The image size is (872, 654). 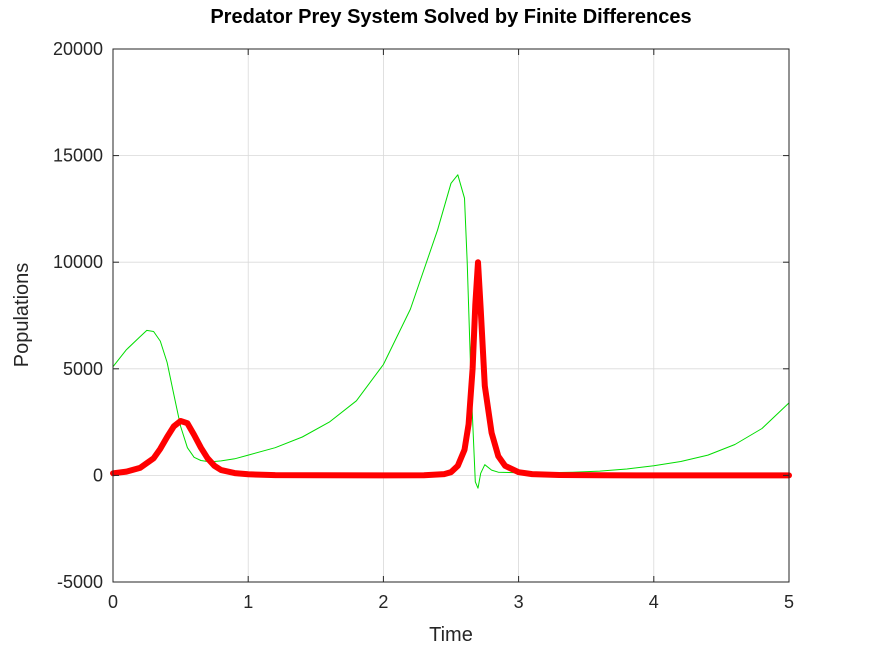 What do you see at coordinates (383, 602) in the screenshot?
I see `x-tick-label: 2` at bounding box center [383, 602].